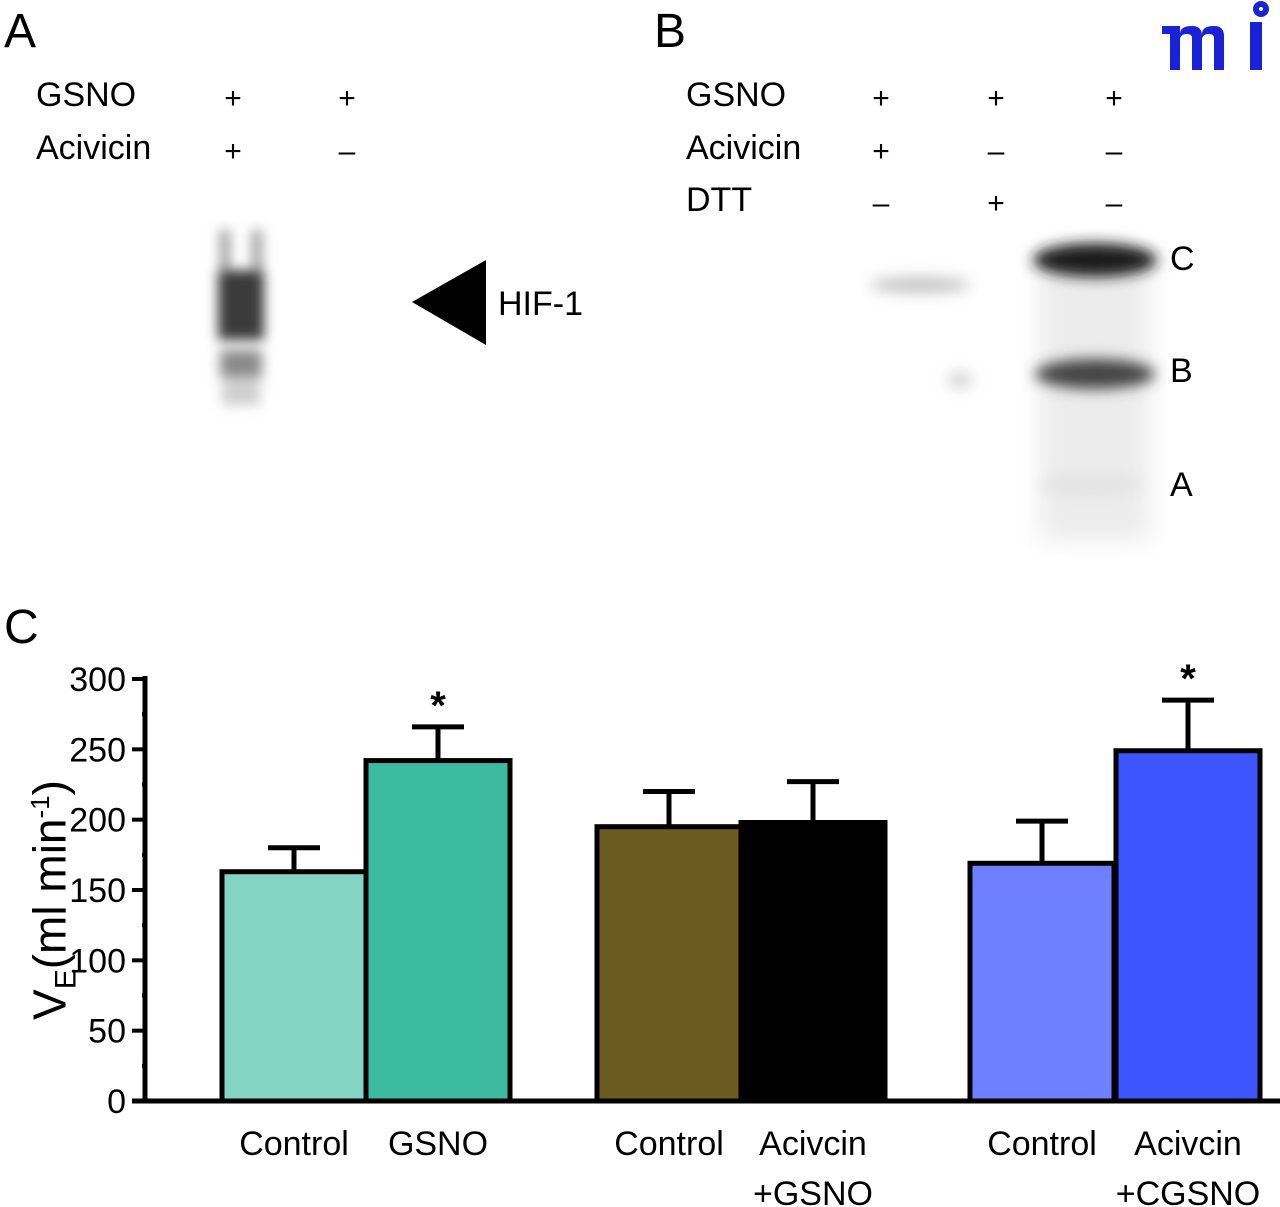 This screenshot has width=1280, height=1207. Describe the element at coordinates (97, 750) in the screenshot. I see `y-tick-label: 250` at that location.